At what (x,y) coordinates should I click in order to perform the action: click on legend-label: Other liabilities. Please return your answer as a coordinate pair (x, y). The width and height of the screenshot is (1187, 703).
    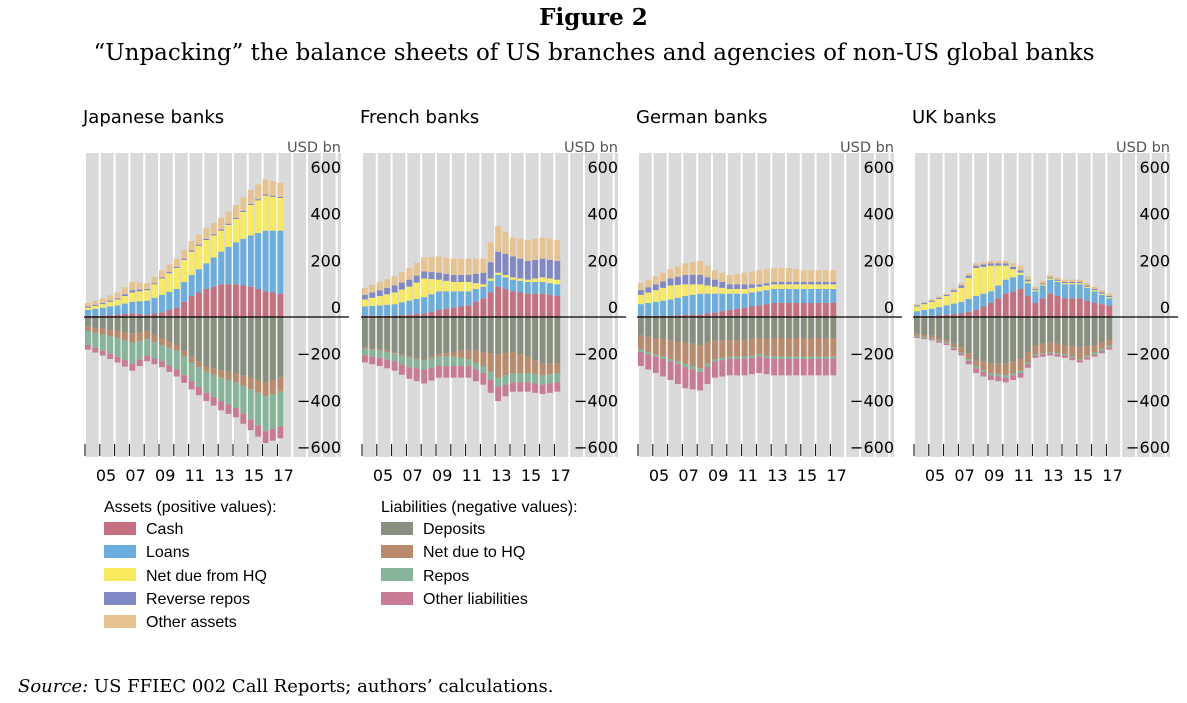
    Looking at the image, I should click on (475, 599).